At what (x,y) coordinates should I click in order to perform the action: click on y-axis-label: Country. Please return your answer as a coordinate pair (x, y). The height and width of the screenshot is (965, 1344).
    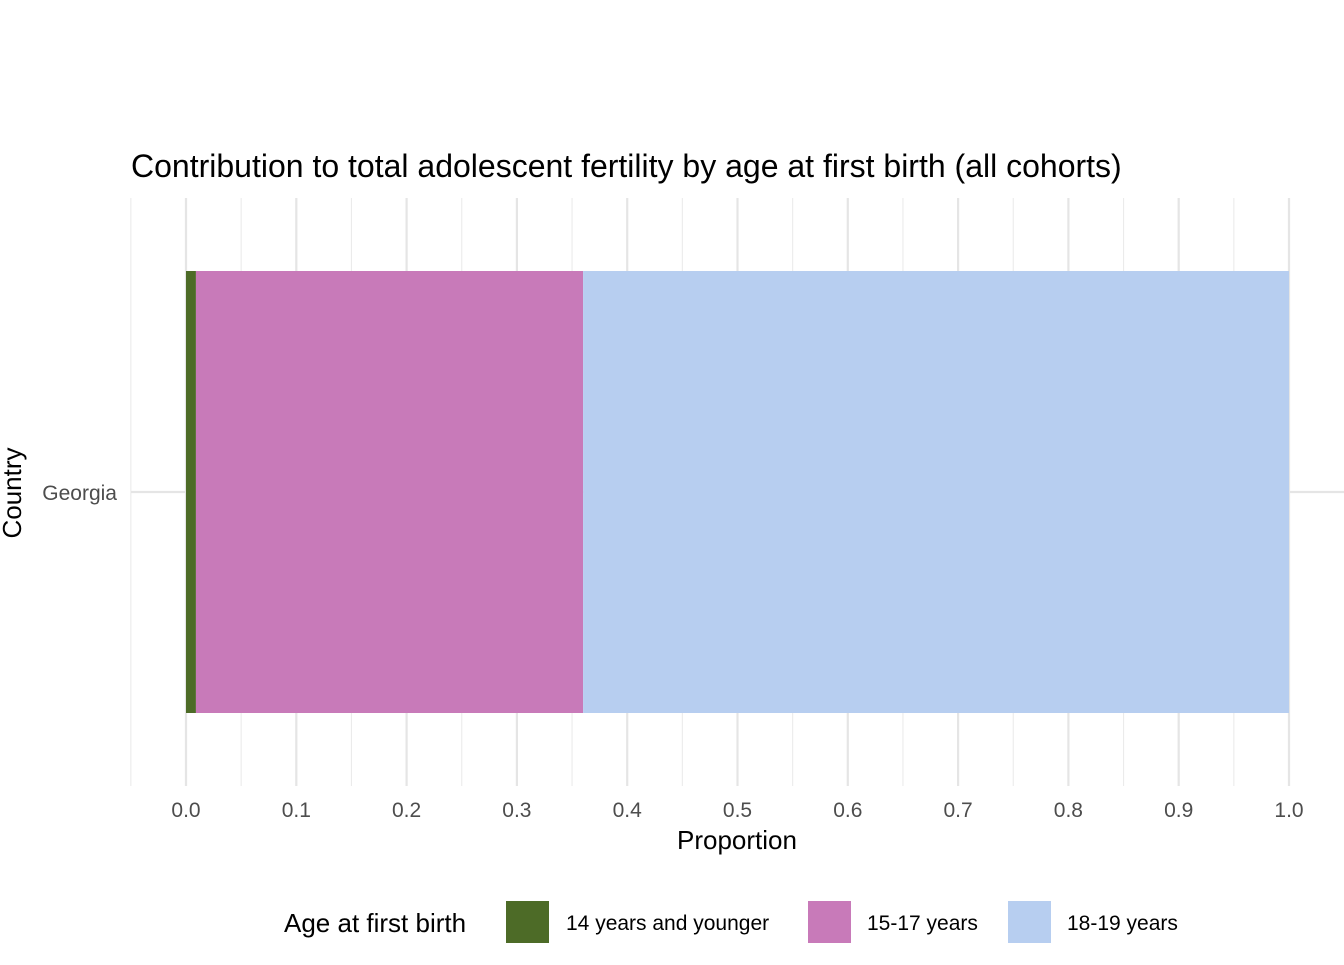
    Looking at the image, I should click on (13, 492).